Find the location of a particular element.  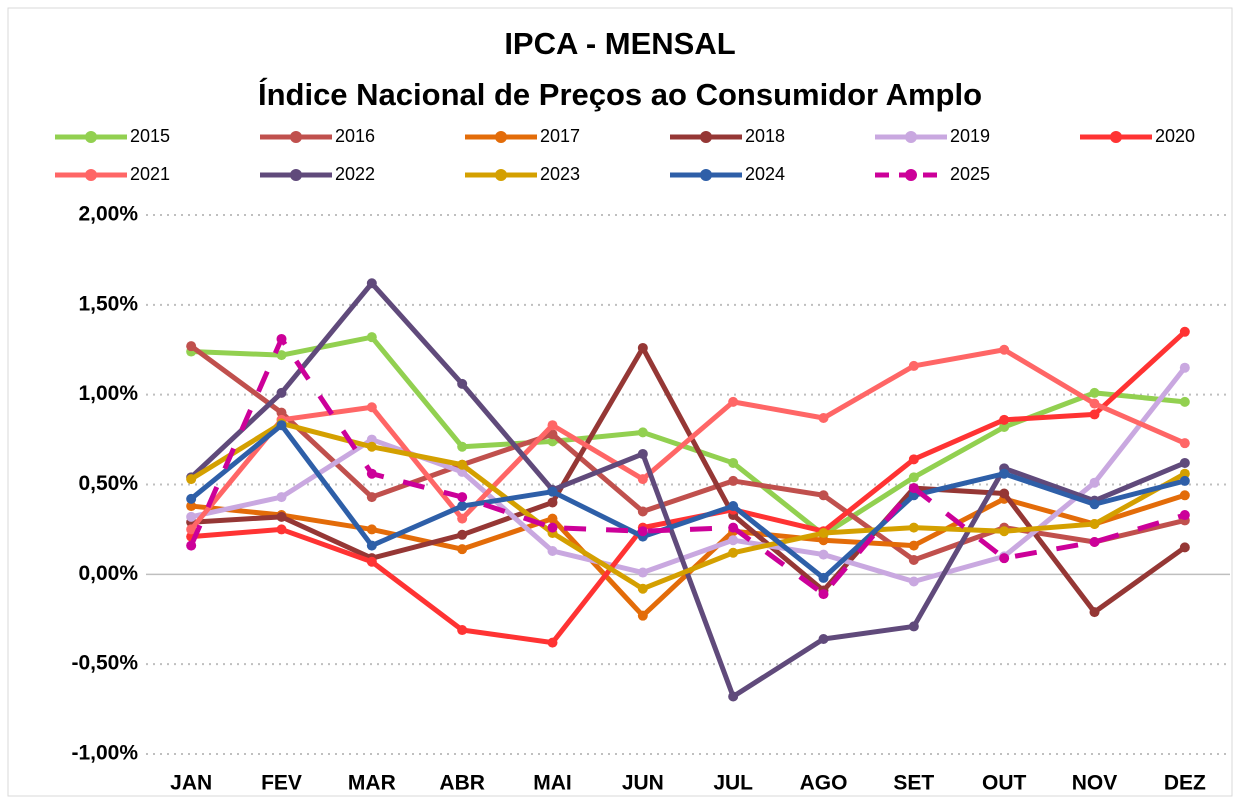

legend-label: 2023 is located at coordinates (560, 174).